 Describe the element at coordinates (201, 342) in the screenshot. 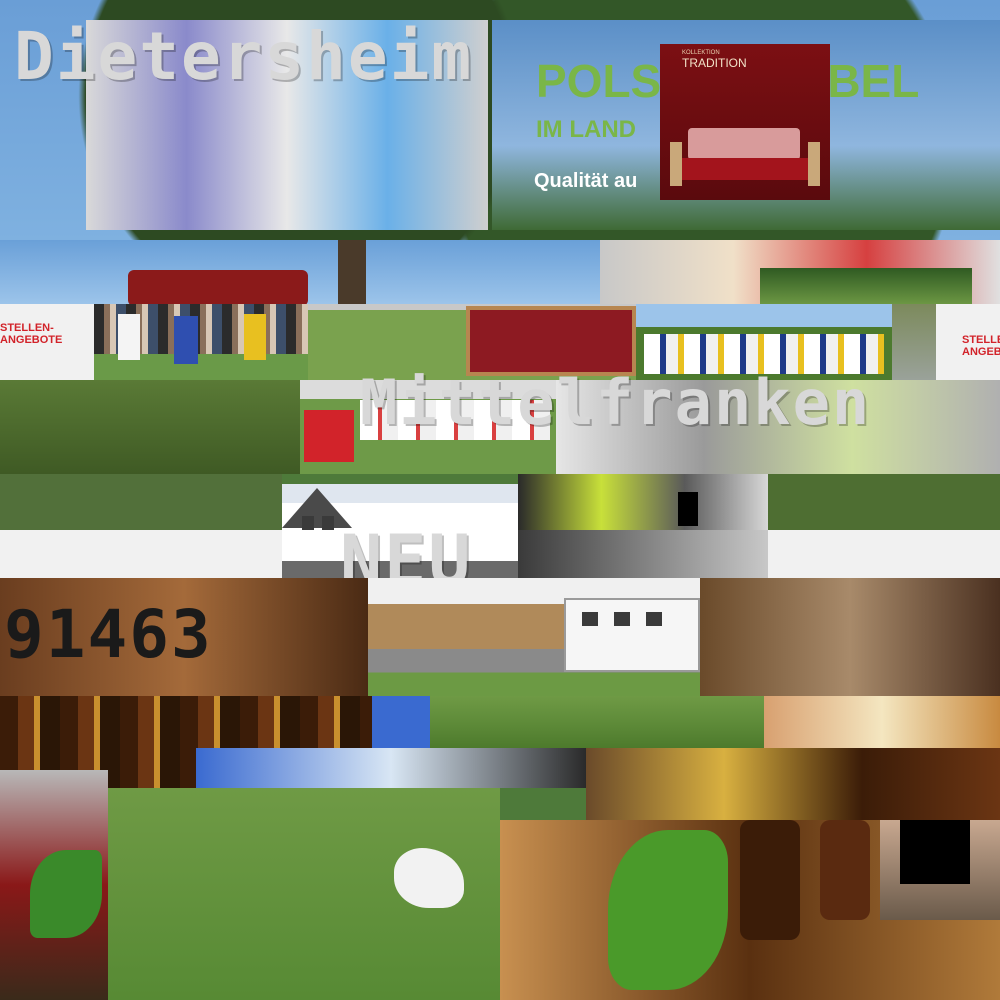

I see `football-action-photo` at that location.